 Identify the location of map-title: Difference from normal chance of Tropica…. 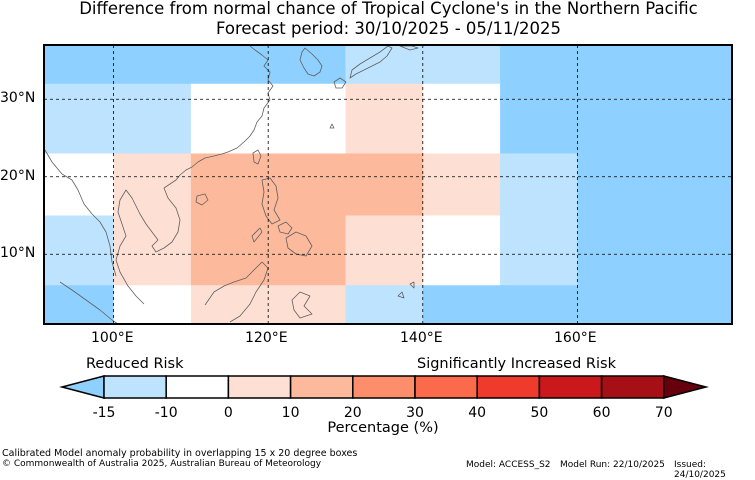
(388, 9).